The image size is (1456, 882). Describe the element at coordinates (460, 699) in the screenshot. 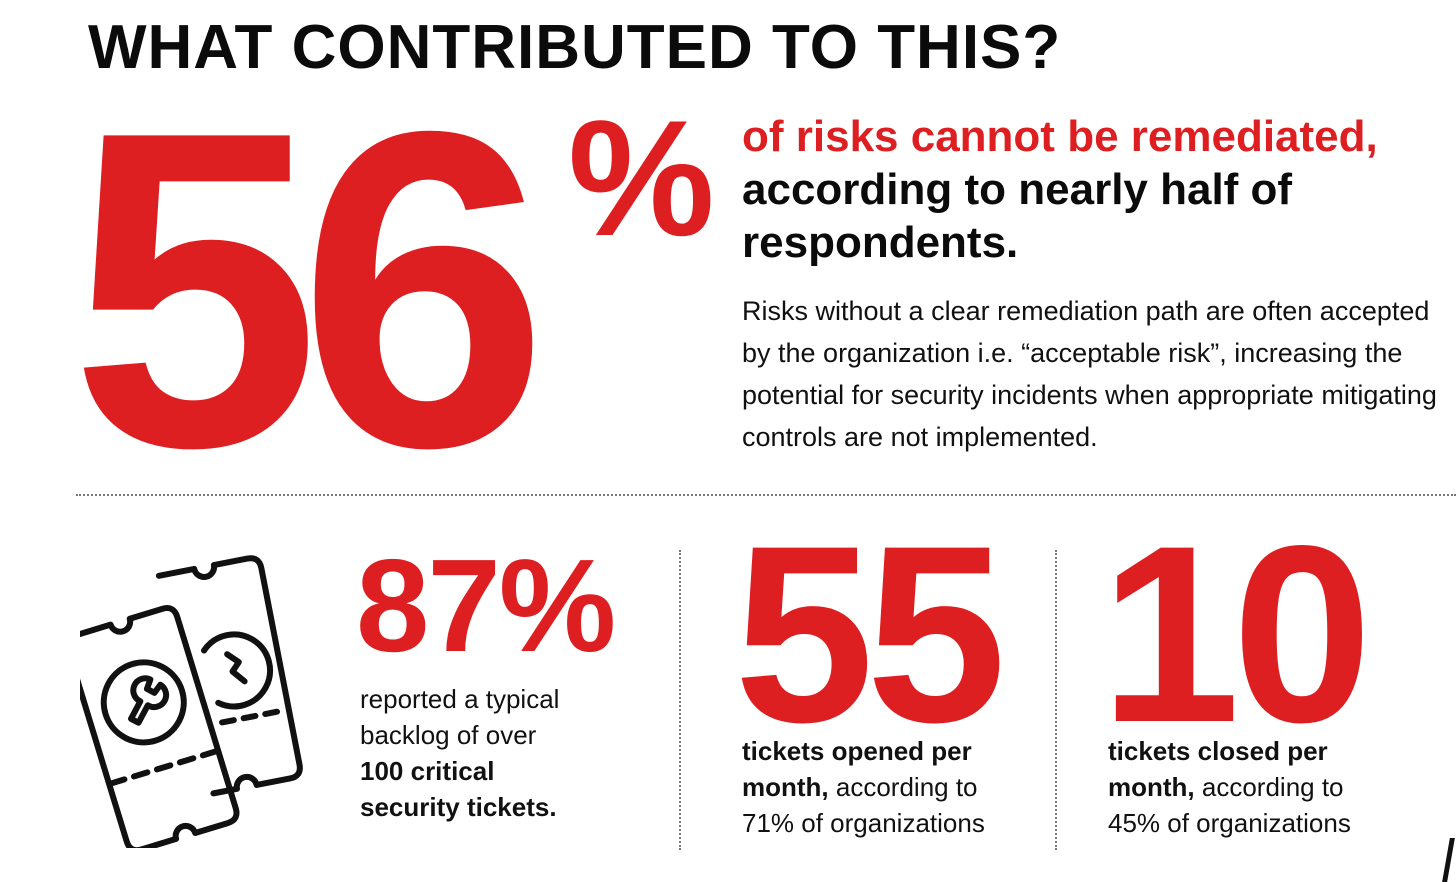

I see `stat-backlog-line1: reported a typical` at that location.